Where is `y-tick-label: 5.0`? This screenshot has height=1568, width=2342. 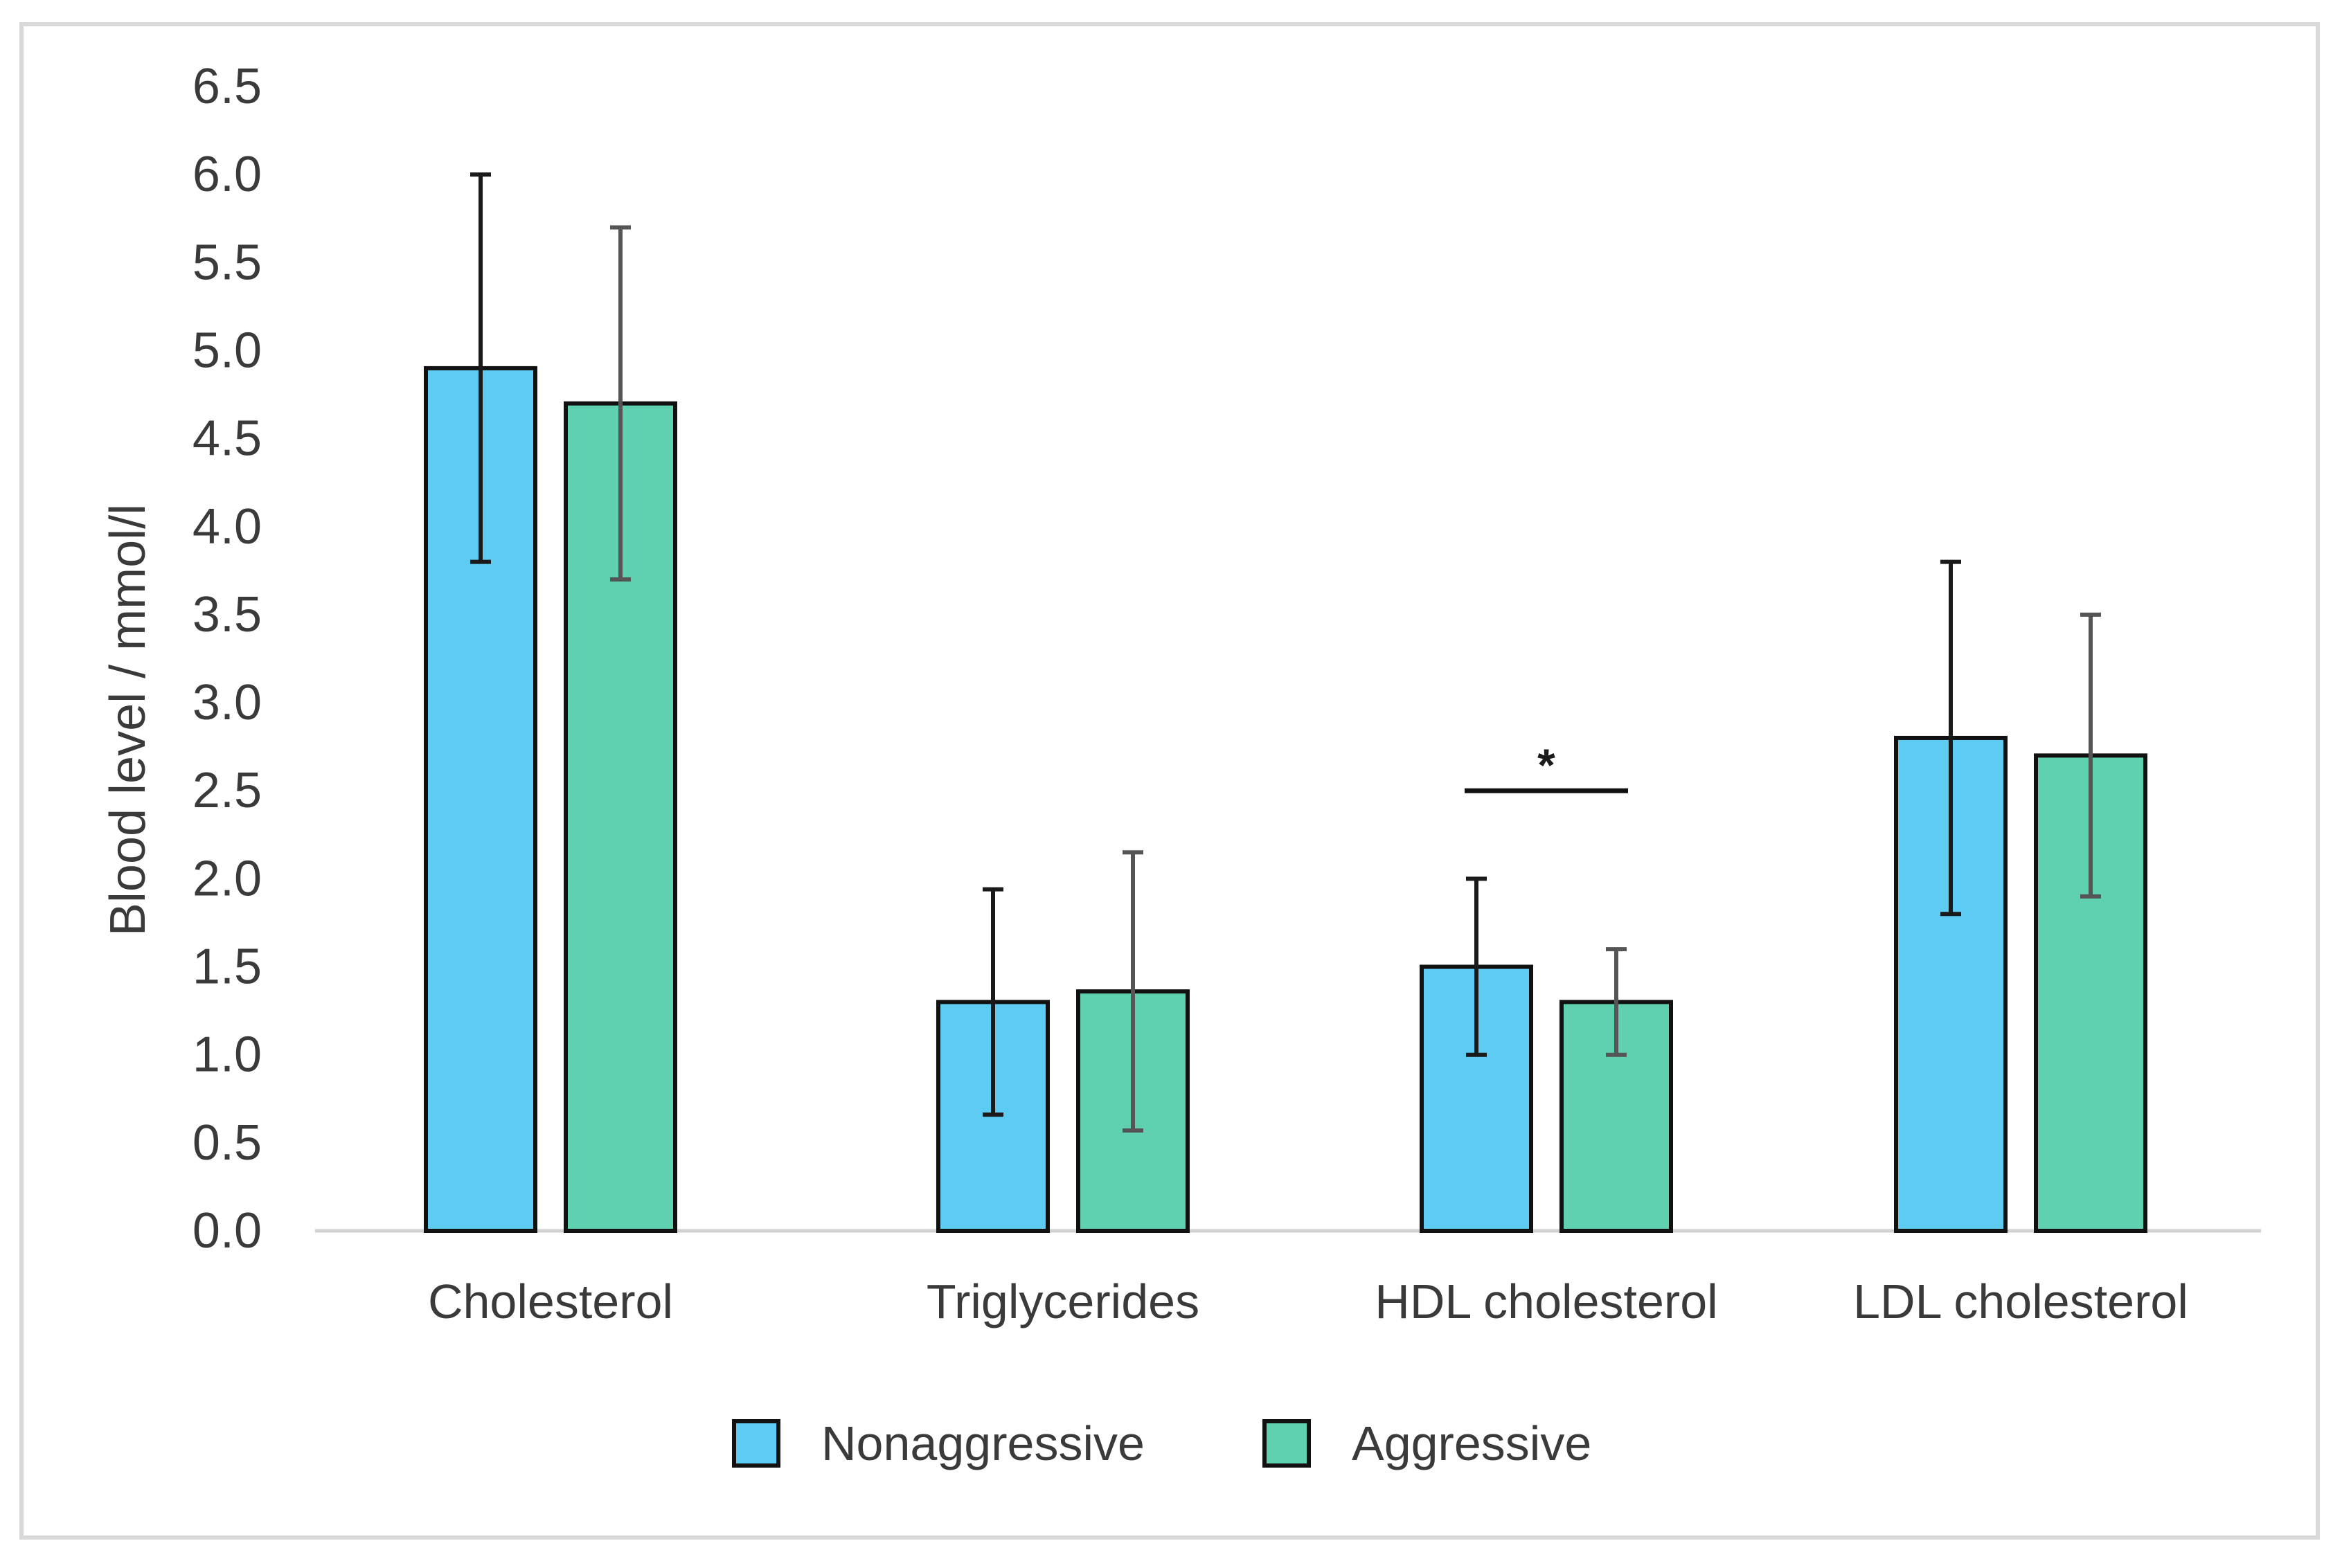 y-tick-label: 5.0 is located at coordinates (227, 350).